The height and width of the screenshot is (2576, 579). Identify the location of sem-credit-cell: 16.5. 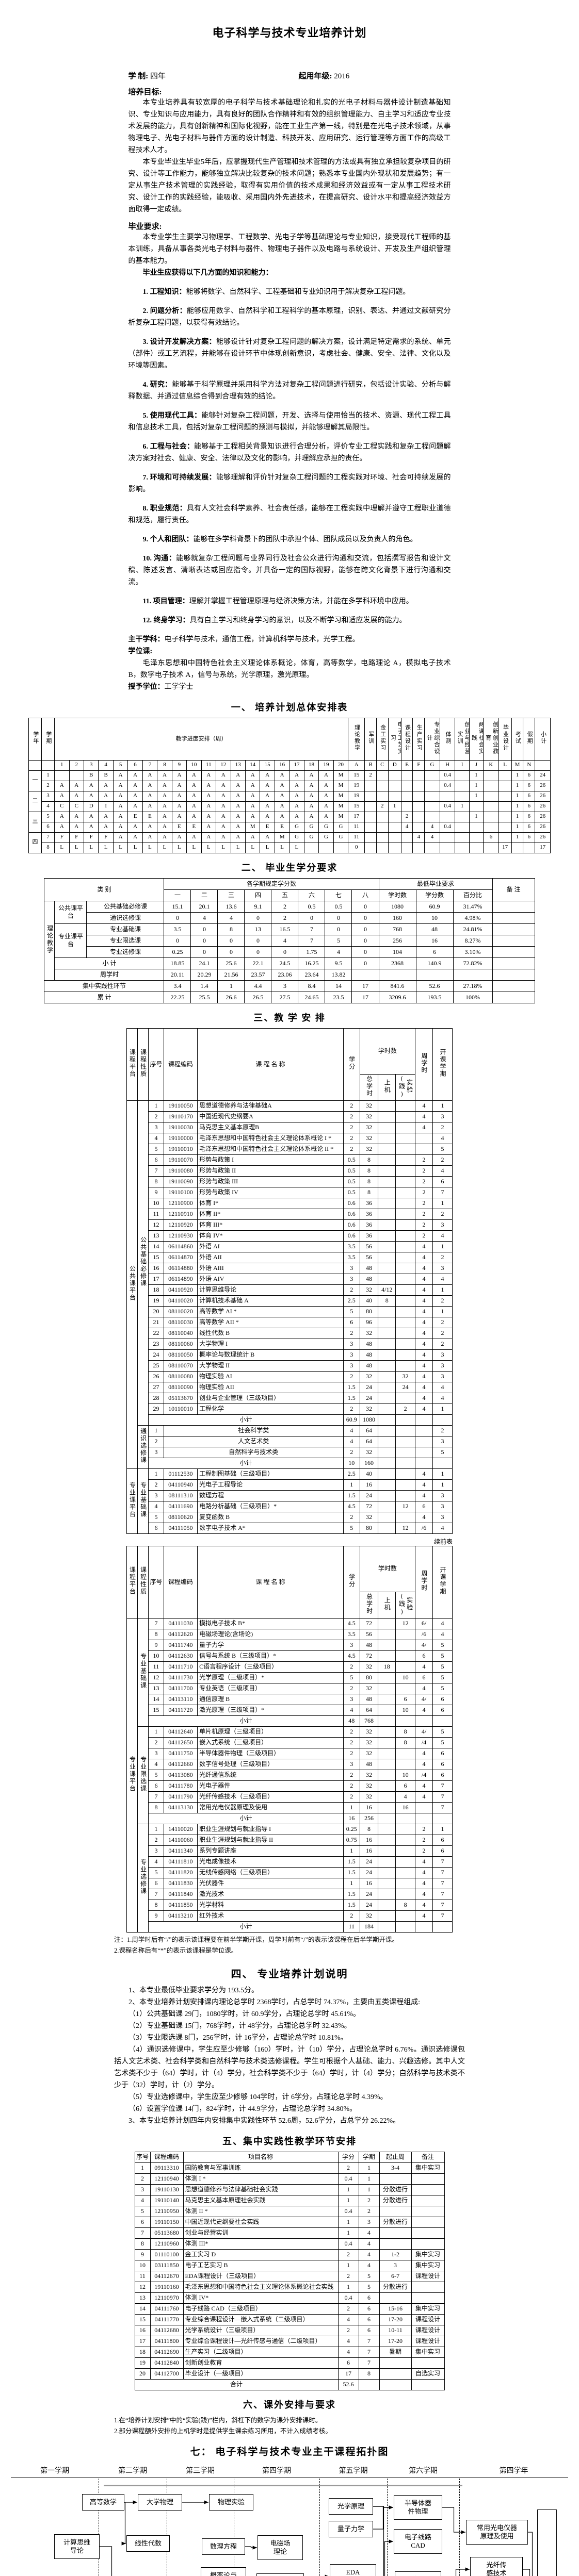
(285, 929).